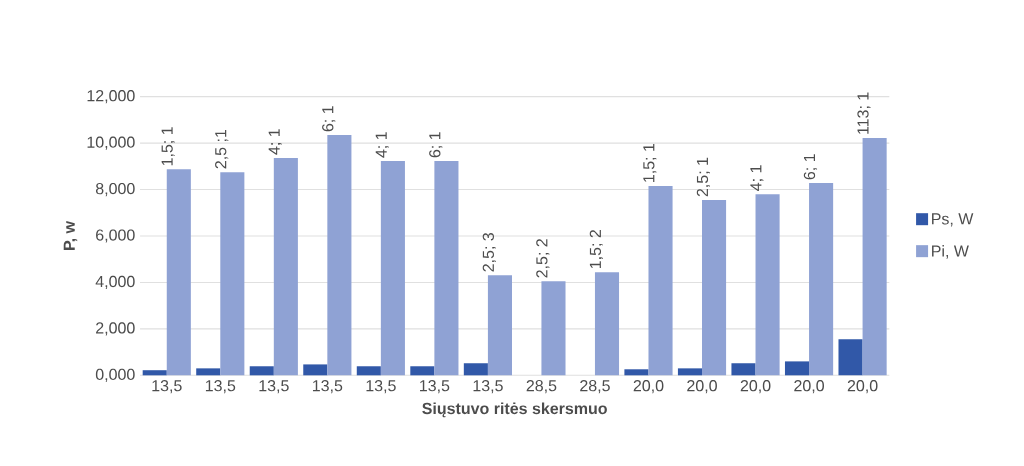  What do you see at coordinates (703, 177) in the screenshot?
I see `annotation: 2,5; 1` at bounding box center [703, 177].